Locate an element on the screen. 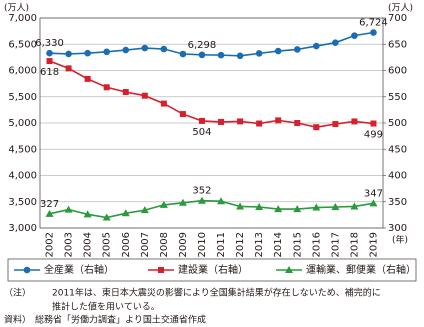 Image resolution: width=424 pixels, height=327 pixels. x-tick-label: 2005 is located at coordinates (107, 244).